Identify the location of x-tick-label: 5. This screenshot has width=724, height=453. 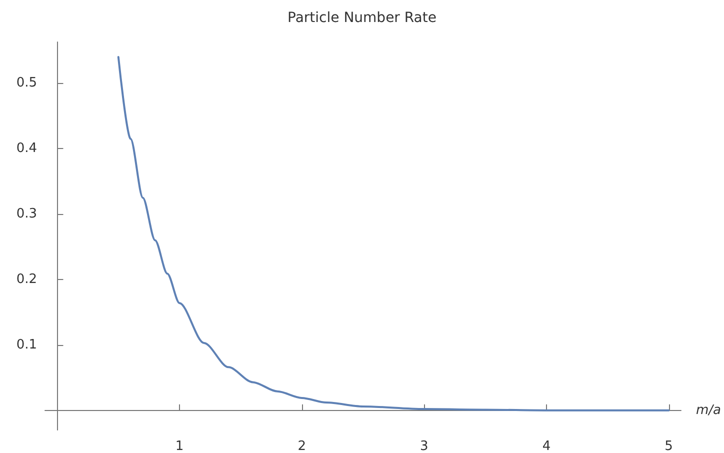
(668, 446).